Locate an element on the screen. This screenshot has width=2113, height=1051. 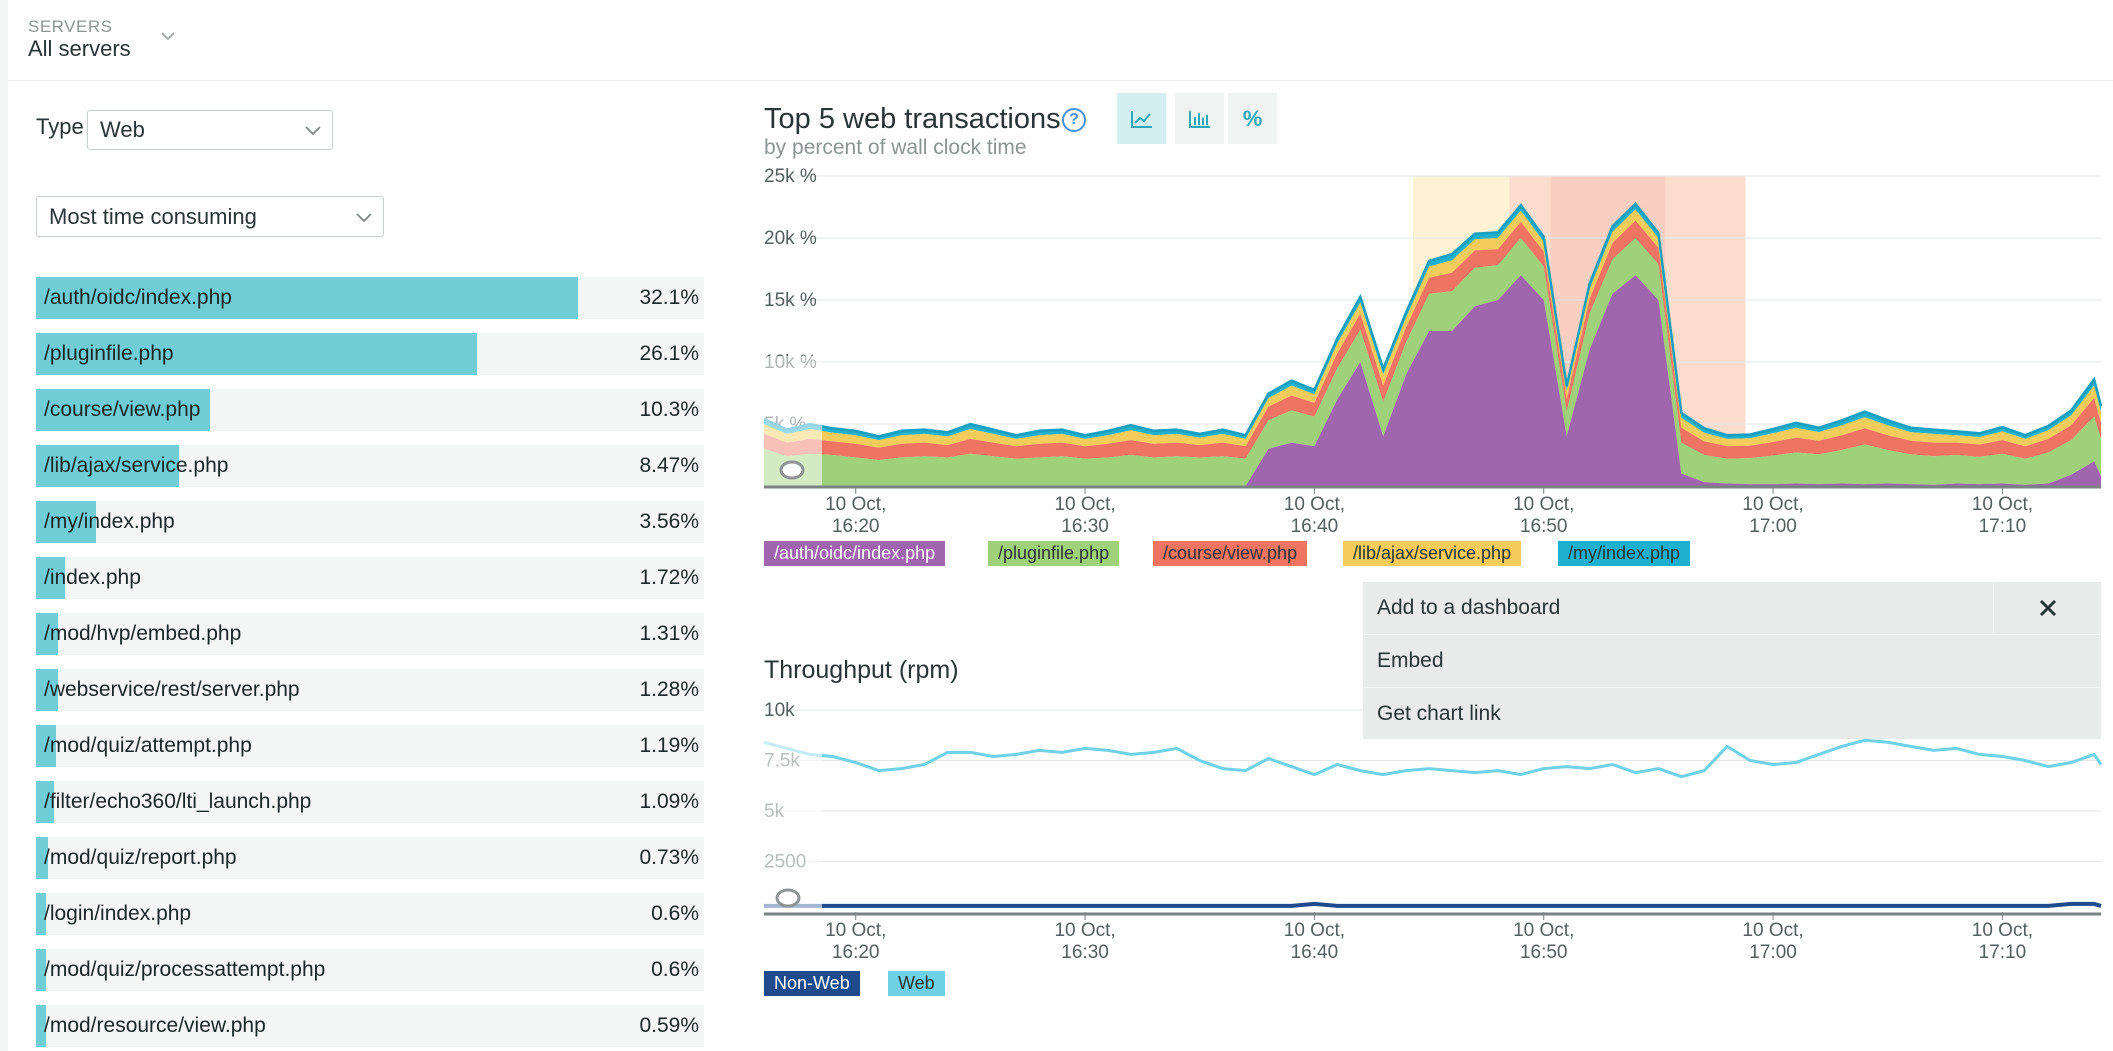
transaction-percent: 0.6% is located at coordinates (675, 969).